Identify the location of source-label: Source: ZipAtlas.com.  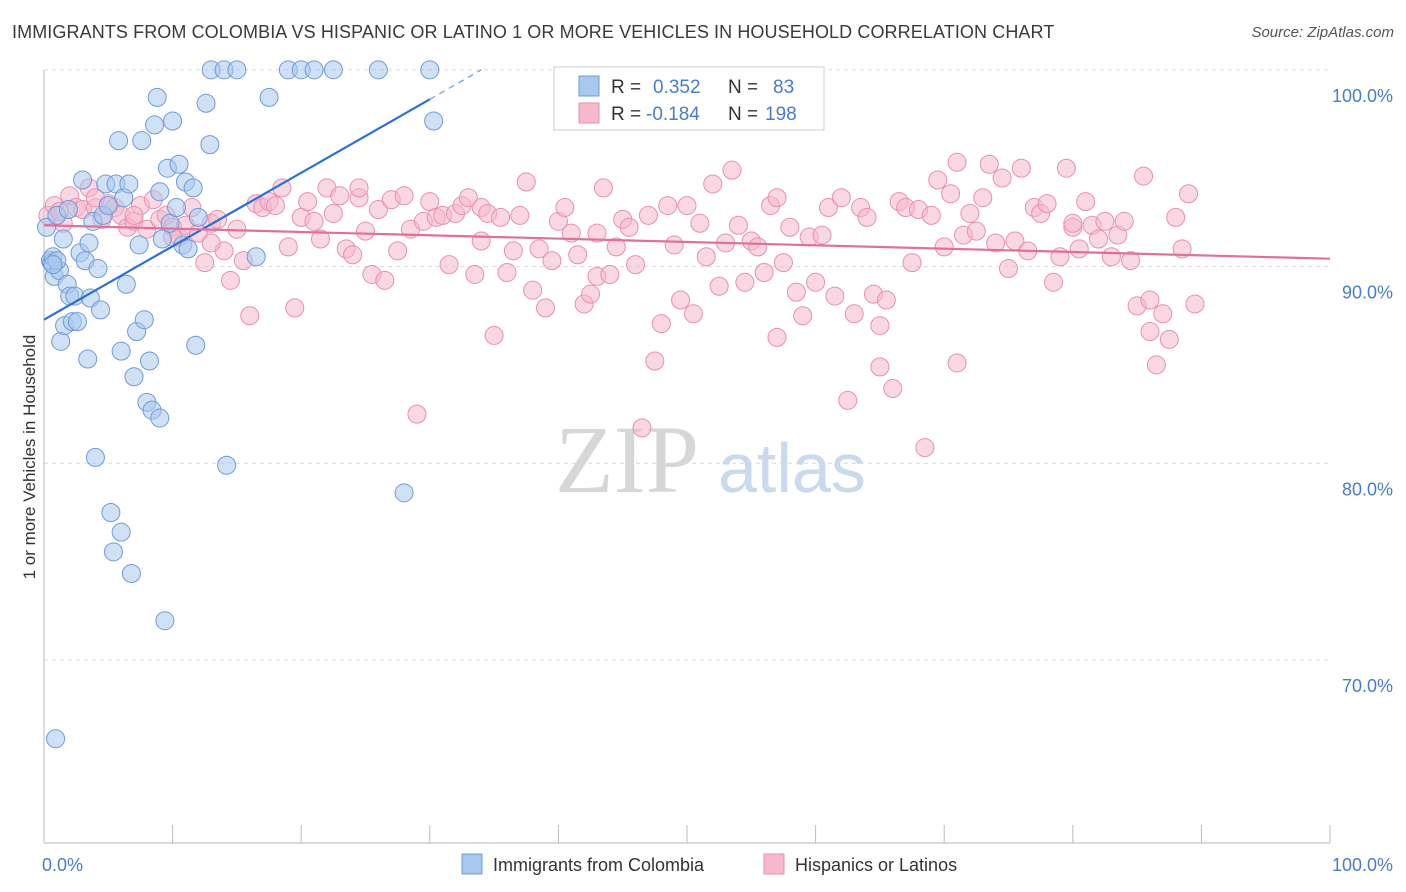
(1322, 32).